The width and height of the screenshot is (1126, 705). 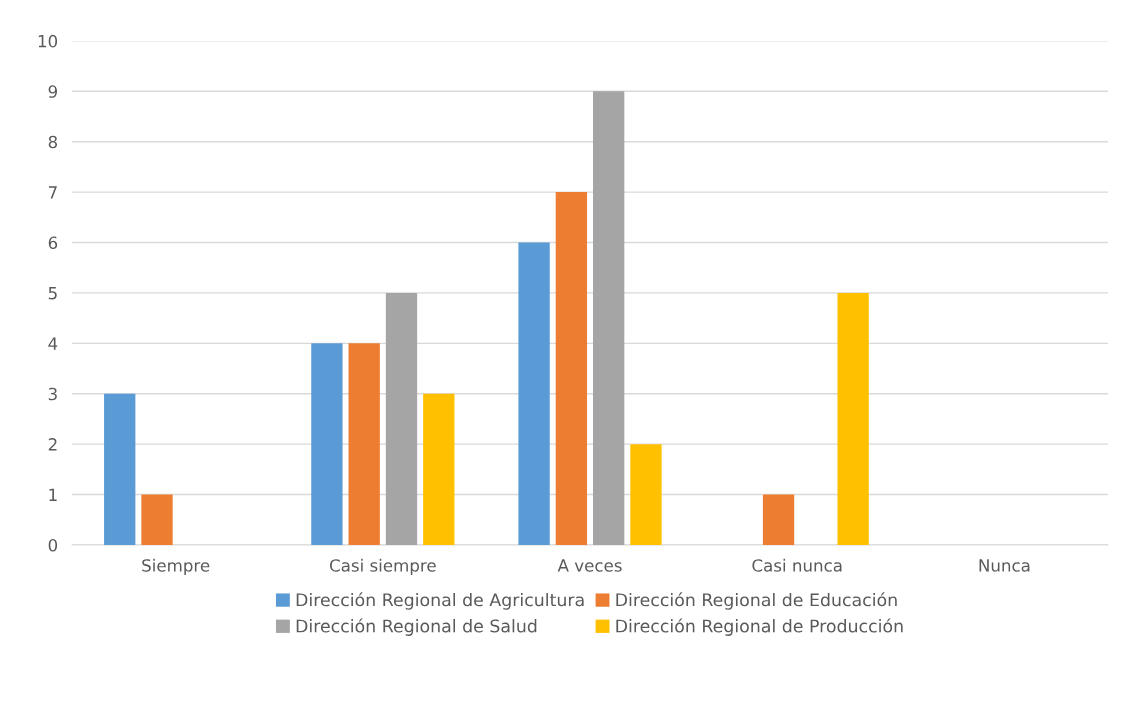 I want to click on x-tick-label: A veces, so click(x=589, y=565).